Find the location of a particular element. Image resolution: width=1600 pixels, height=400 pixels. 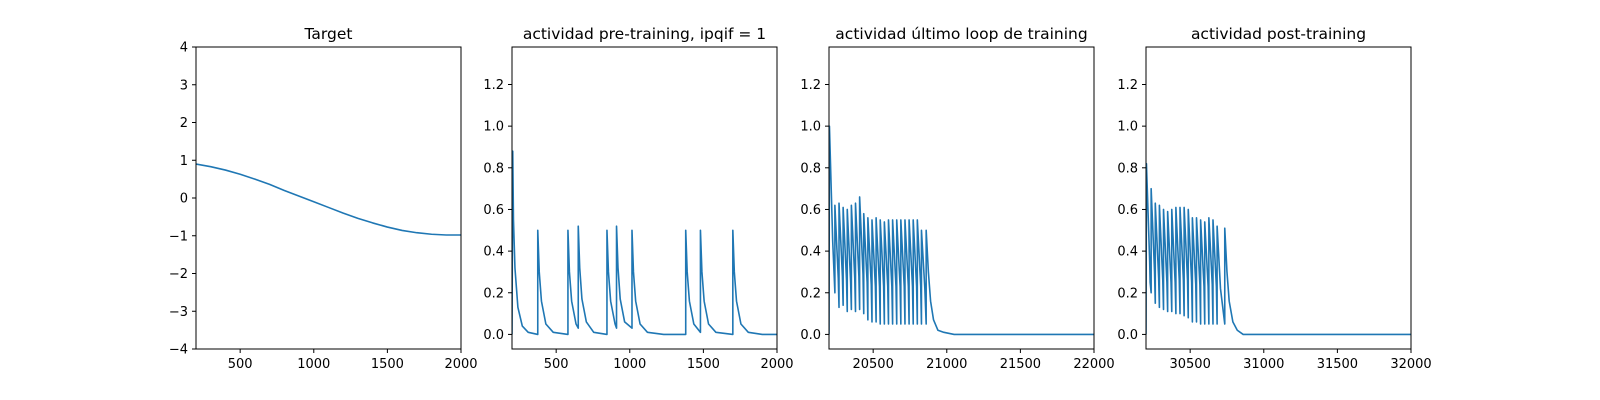

x-tick-label-3-21500: 21500 is located at coordinates (1020, 364).